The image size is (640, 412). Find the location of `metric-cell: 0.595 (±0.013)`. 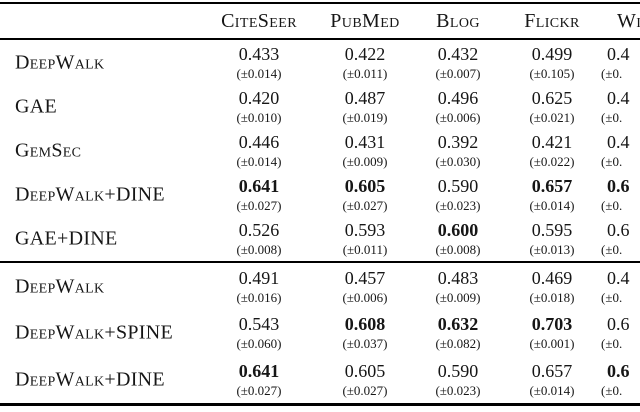

metric-cell: 0.595 (±0.013) is located at coordinates (552, 239).